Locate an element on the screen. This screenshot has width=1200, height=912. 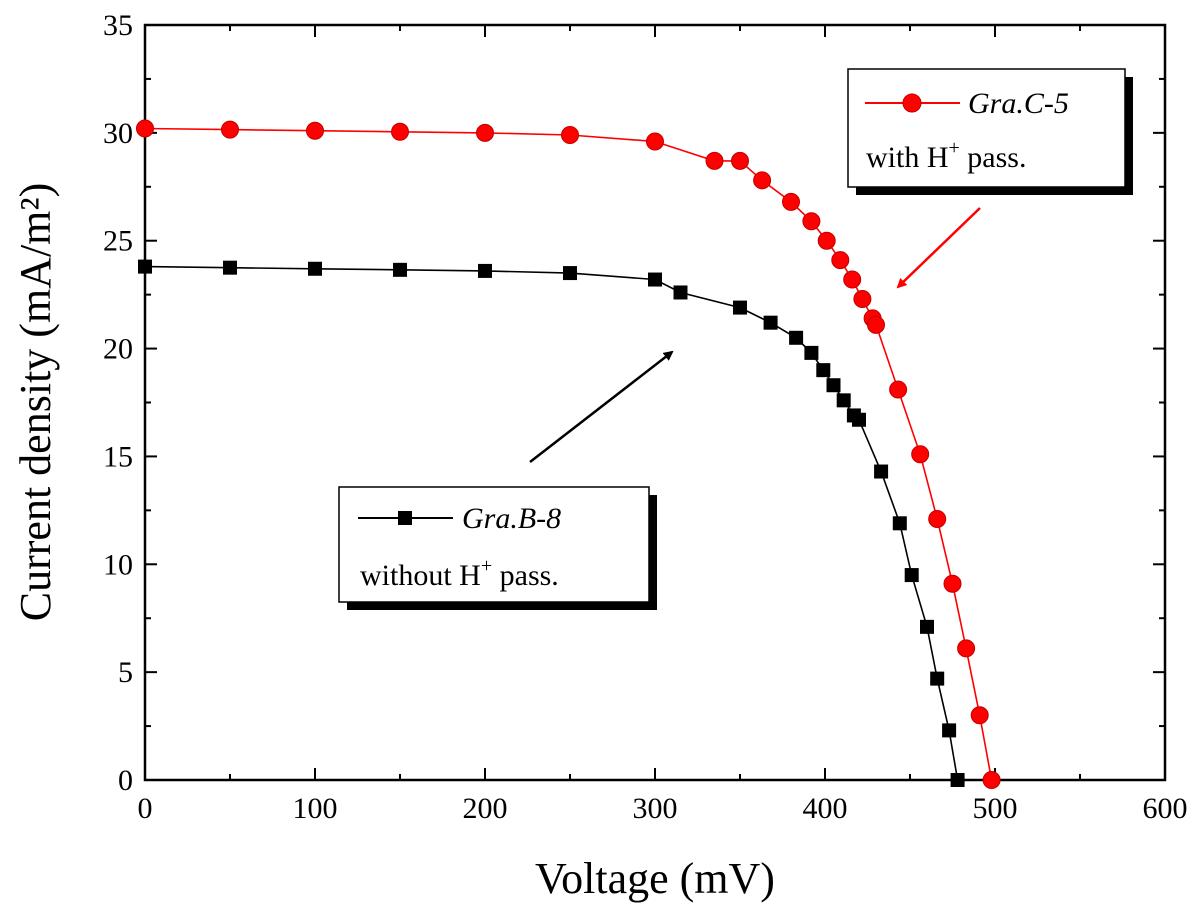
x-tick-label: 200 is located at coordinates (485, 808).